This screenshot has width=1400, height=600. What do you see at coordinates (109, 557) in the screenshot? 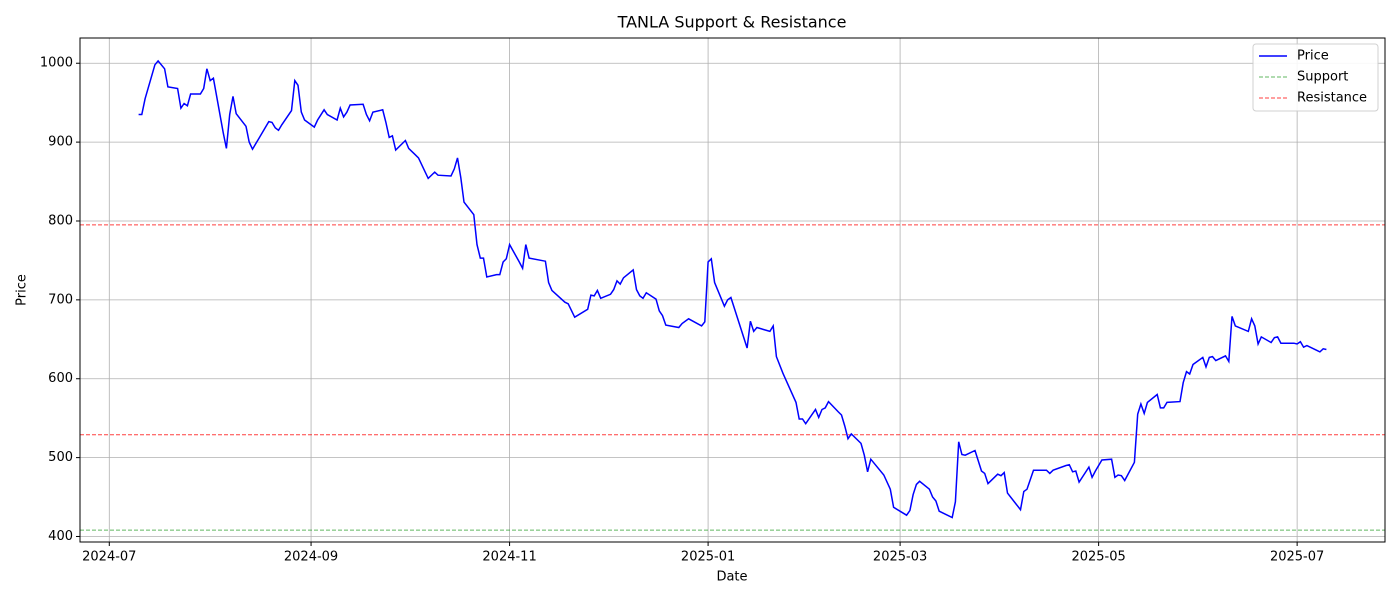
I see `x-tick-label: 2024-07` at bounding box center [109, 557].